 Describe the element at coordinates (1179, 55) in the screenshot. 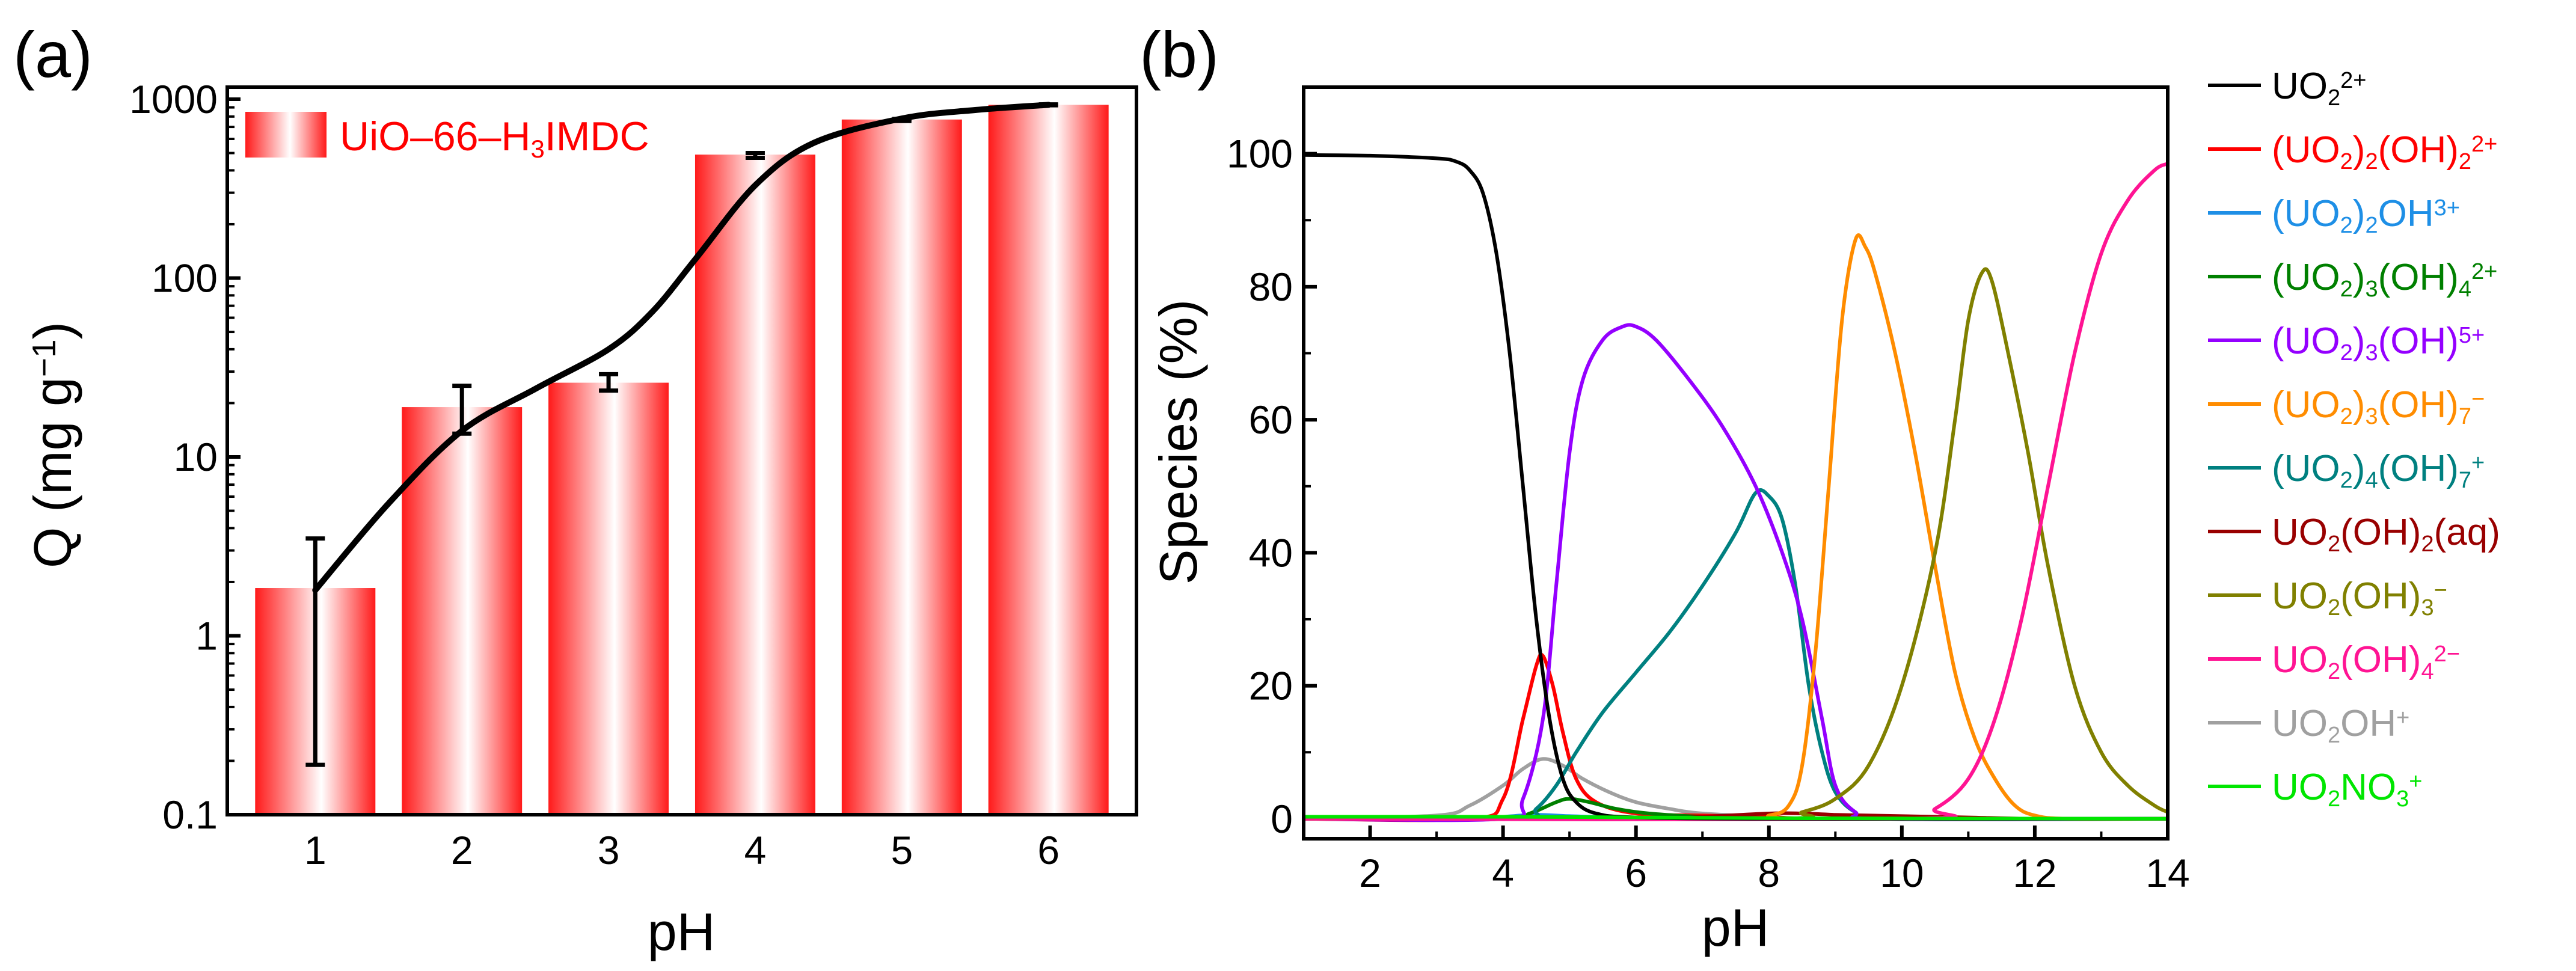

I see `panel-b-label: (b)` at that location.